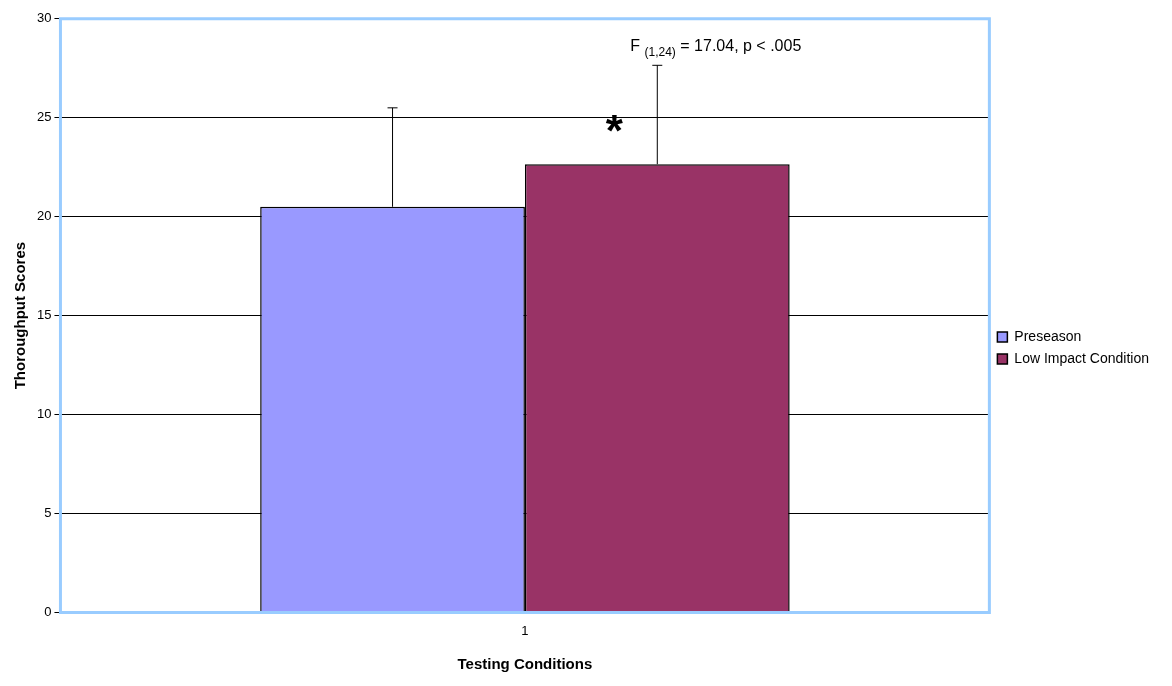 The width and height of the screenshot is (1172, 686). Describe the element at coordinates (48, 611) in the screenshot. I see `y-tick-label: 0` at that location.